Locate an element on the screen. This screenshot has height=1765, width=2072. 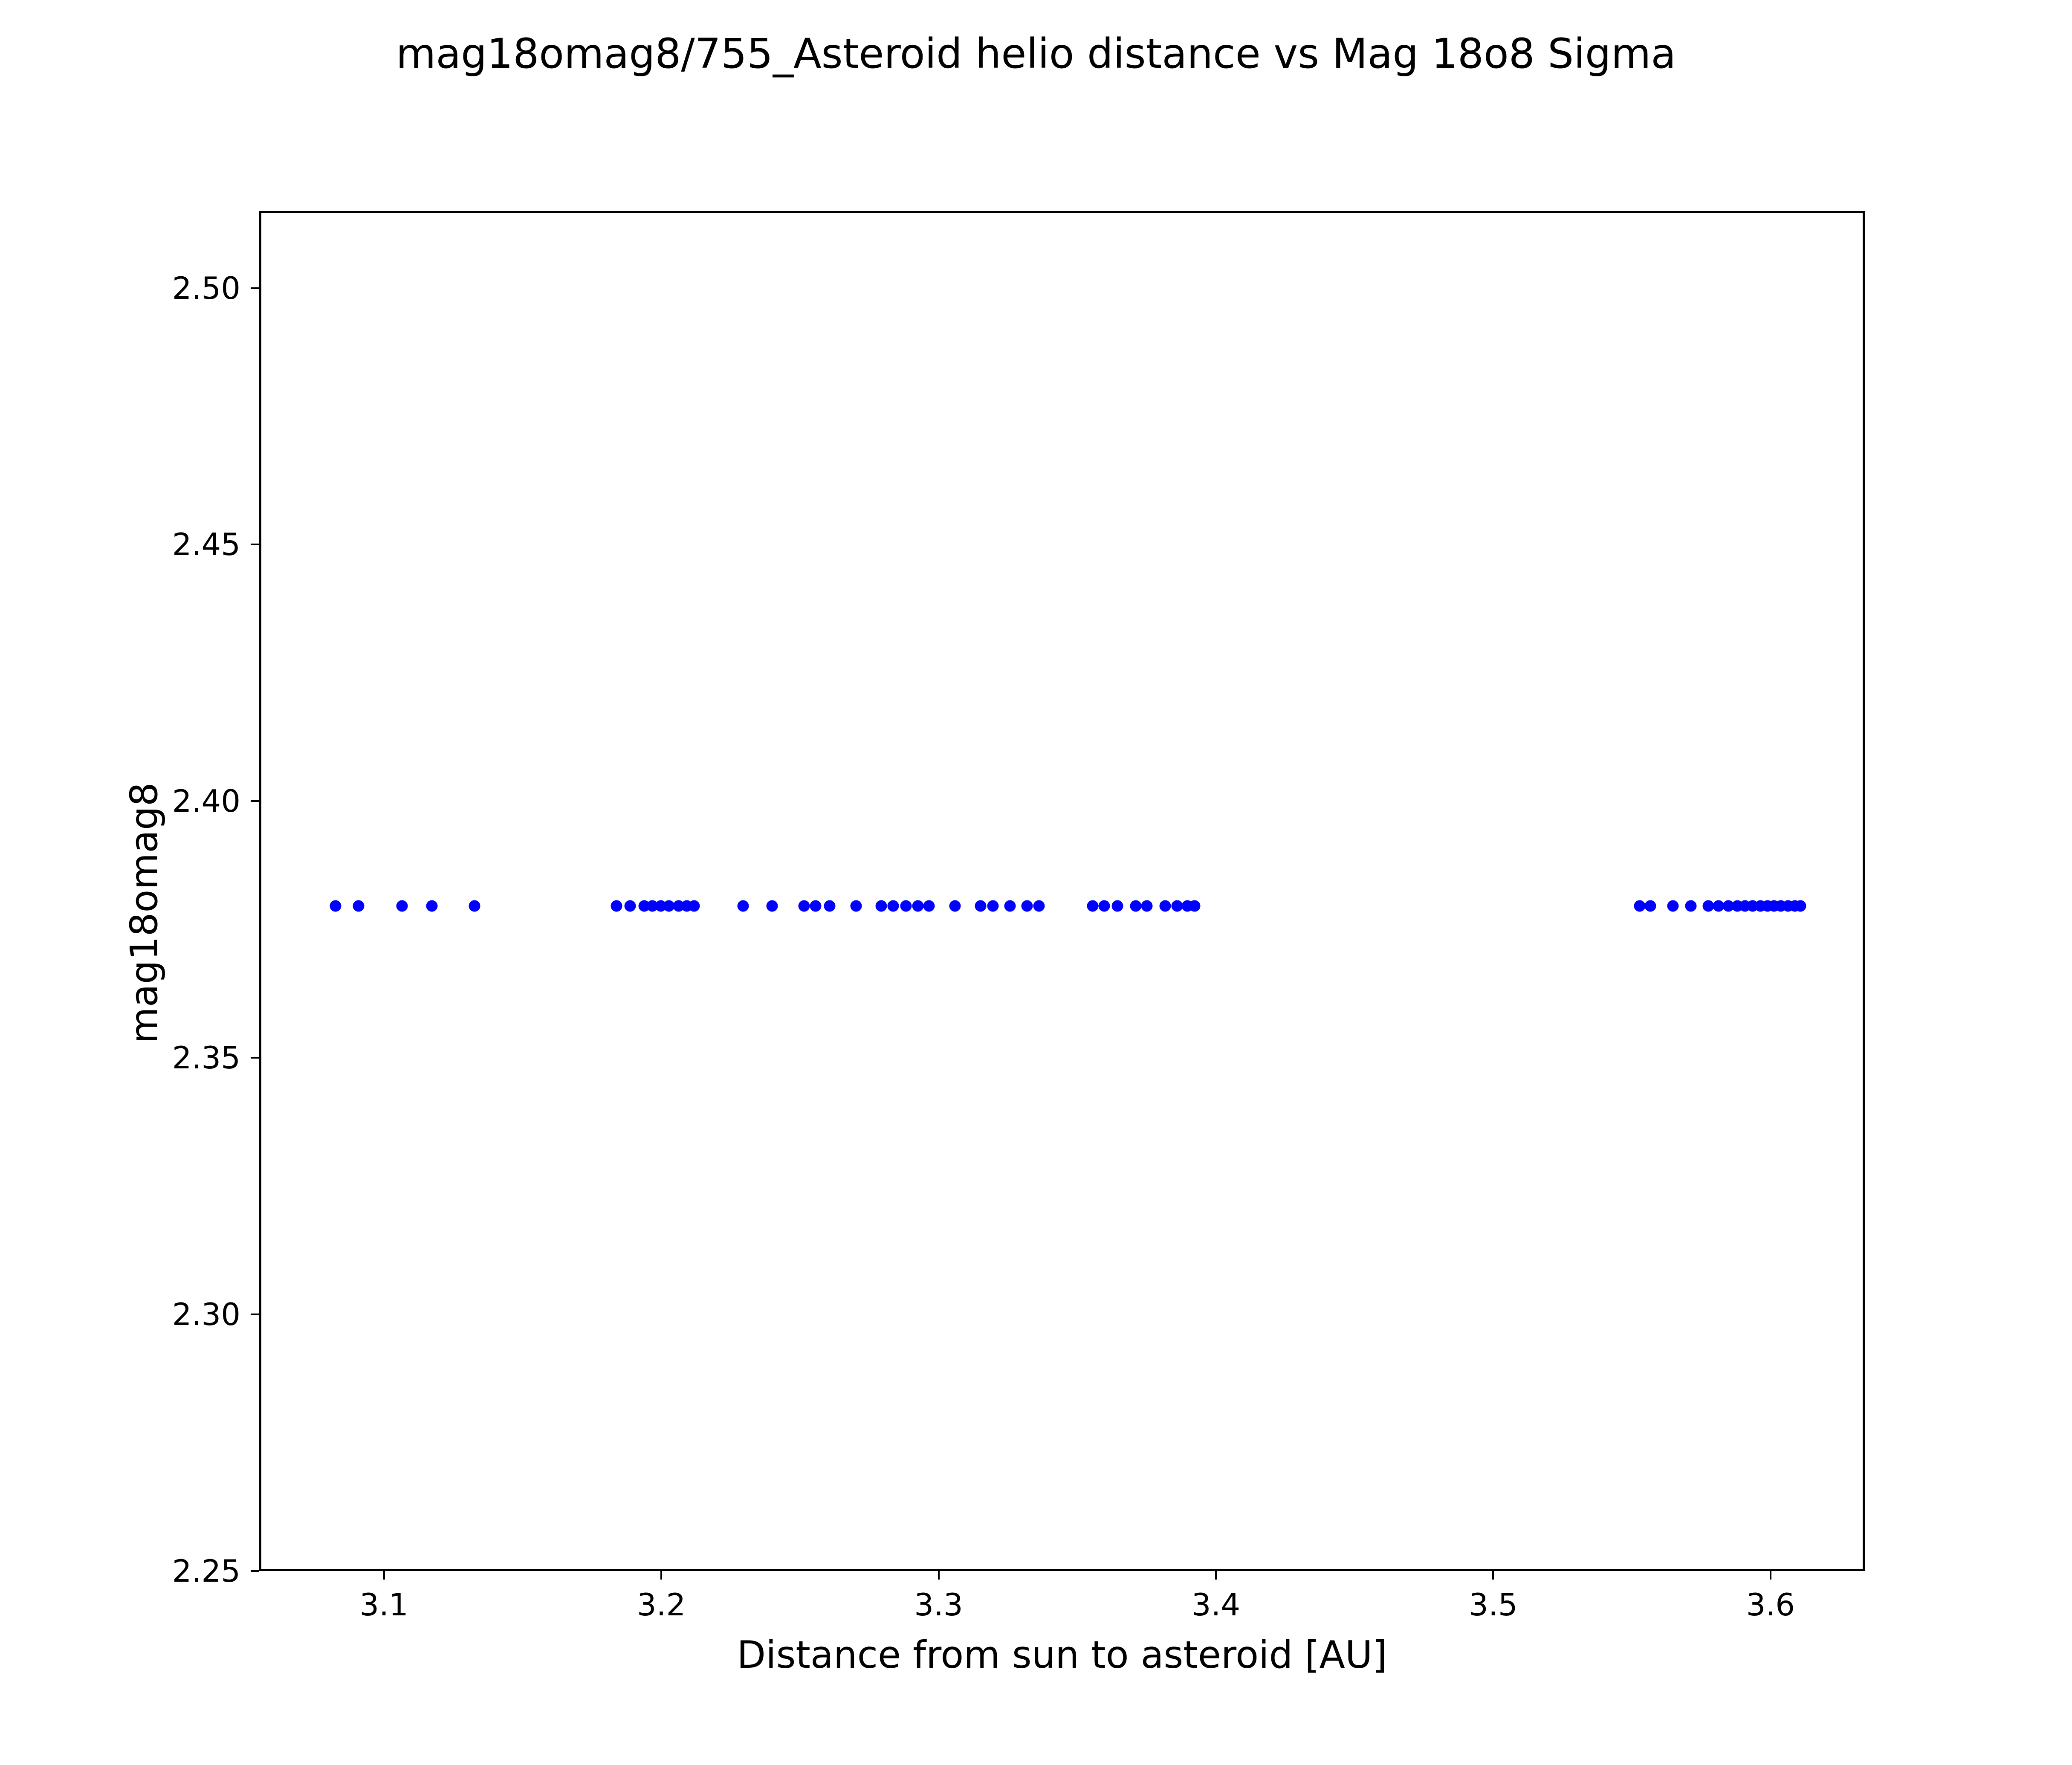
y-tick-label: 2.45 is located at coordinates (206, 545).